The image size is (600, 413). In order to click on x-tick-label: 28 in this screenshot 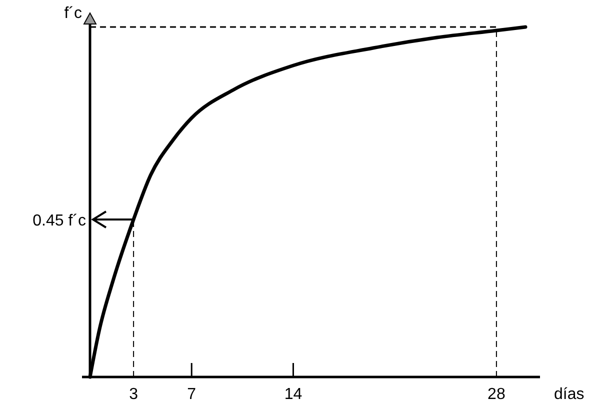, I will do `click(497, 394)`.